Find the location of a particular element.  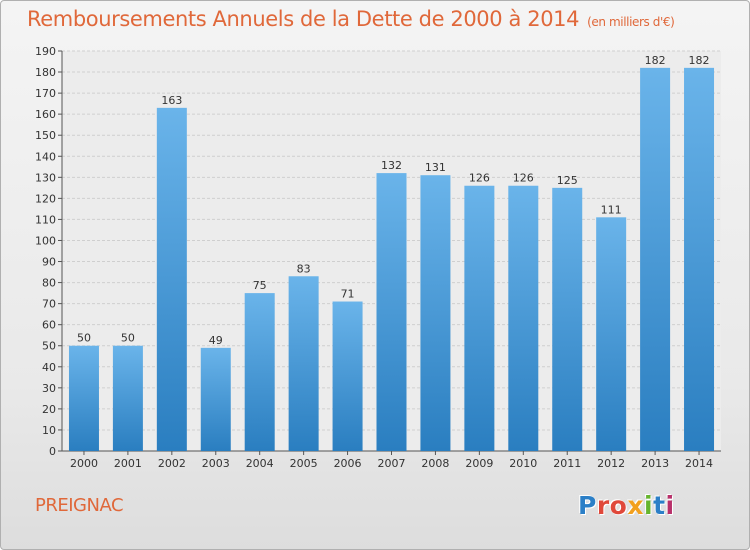

y-tick-label: 10 is located at coordinates (49, 430).